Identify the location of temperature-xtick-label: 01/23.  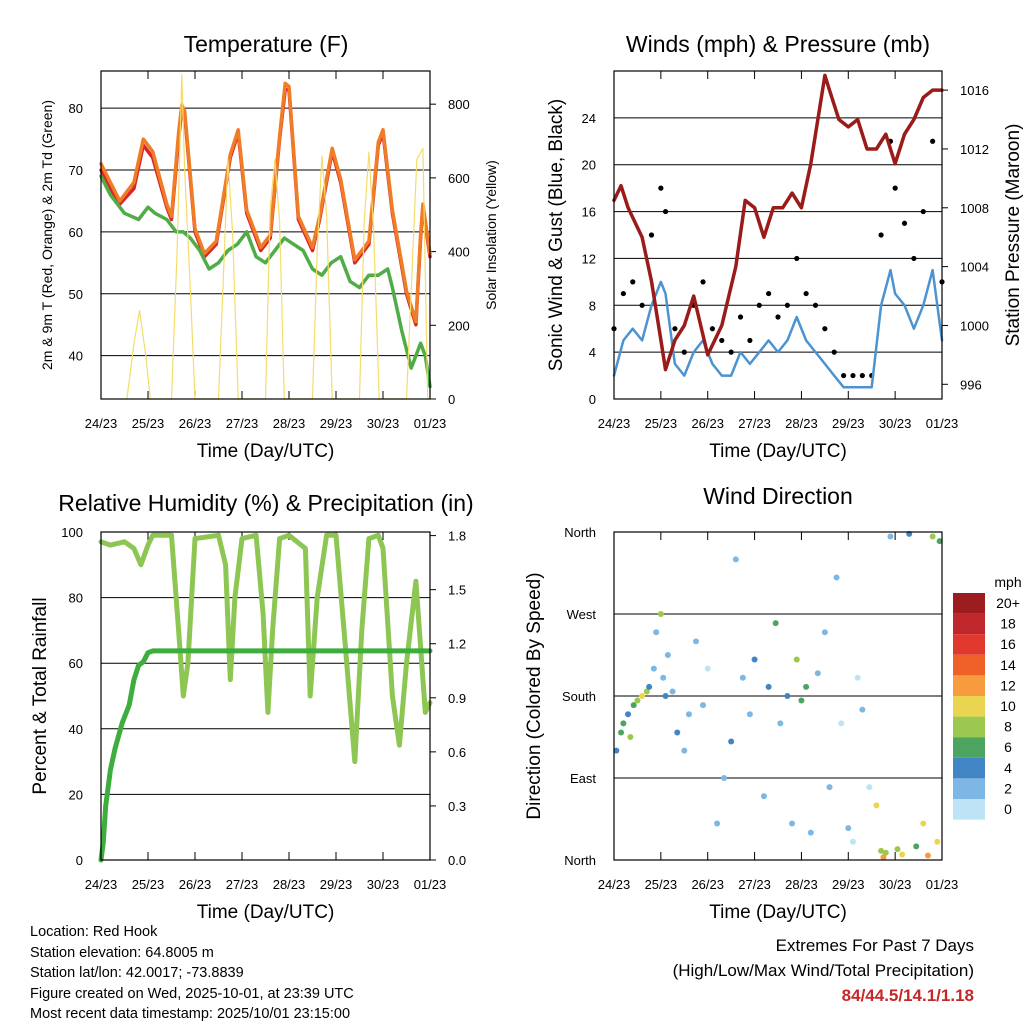
(430, 423).